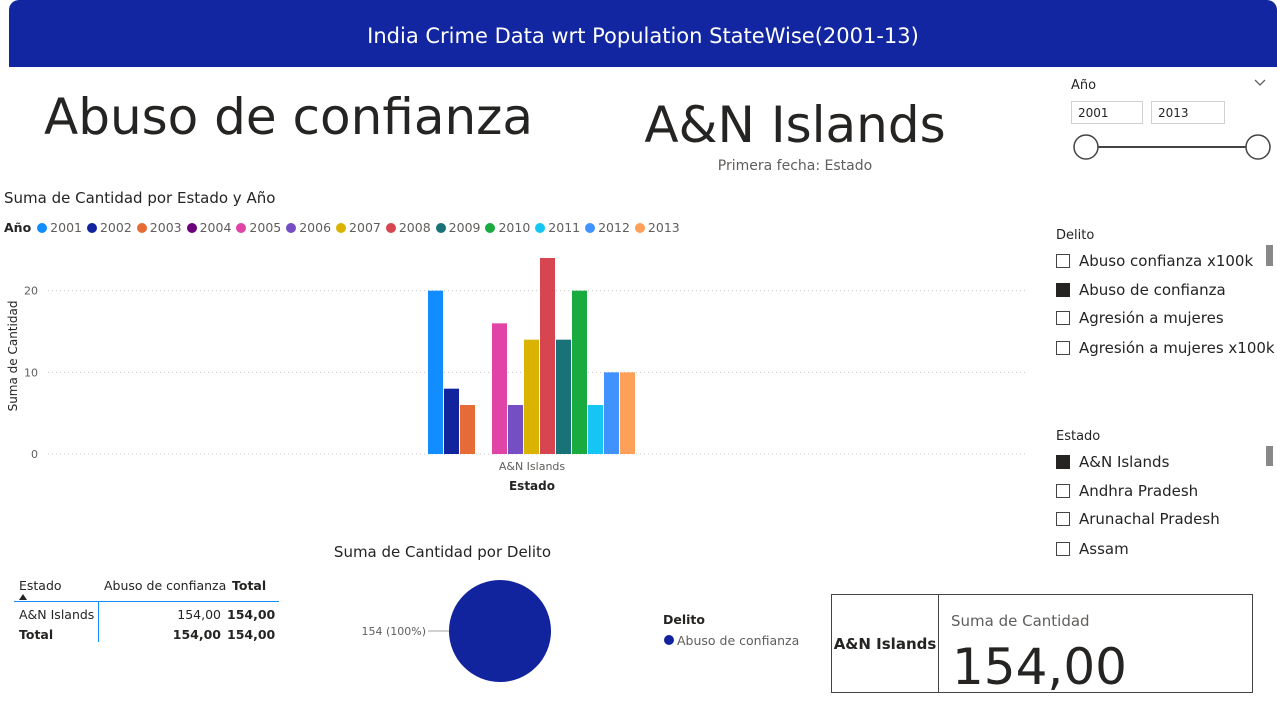 The image size is (1277, 715). What do you see at coordinates (1172, 147) in the screenshot?
I see `year-range-slider` at bounding box center [1172, 147].